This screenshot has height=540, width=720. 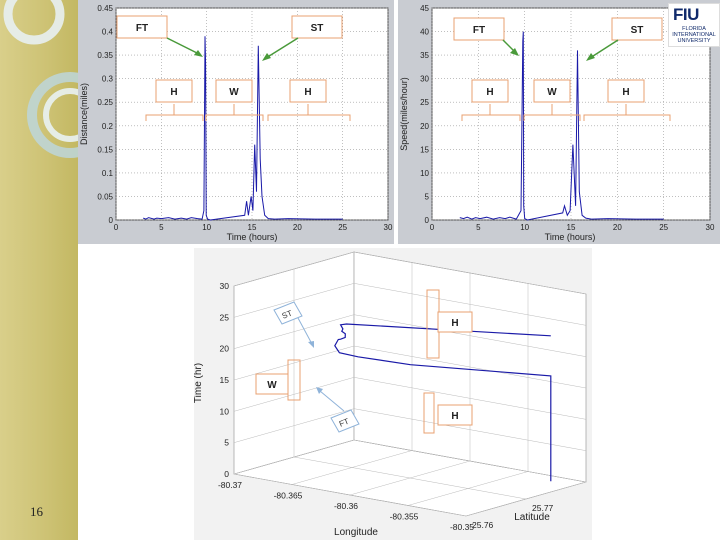 I want to click on y-tick-label: 0.05, so click(x=105, y=196).